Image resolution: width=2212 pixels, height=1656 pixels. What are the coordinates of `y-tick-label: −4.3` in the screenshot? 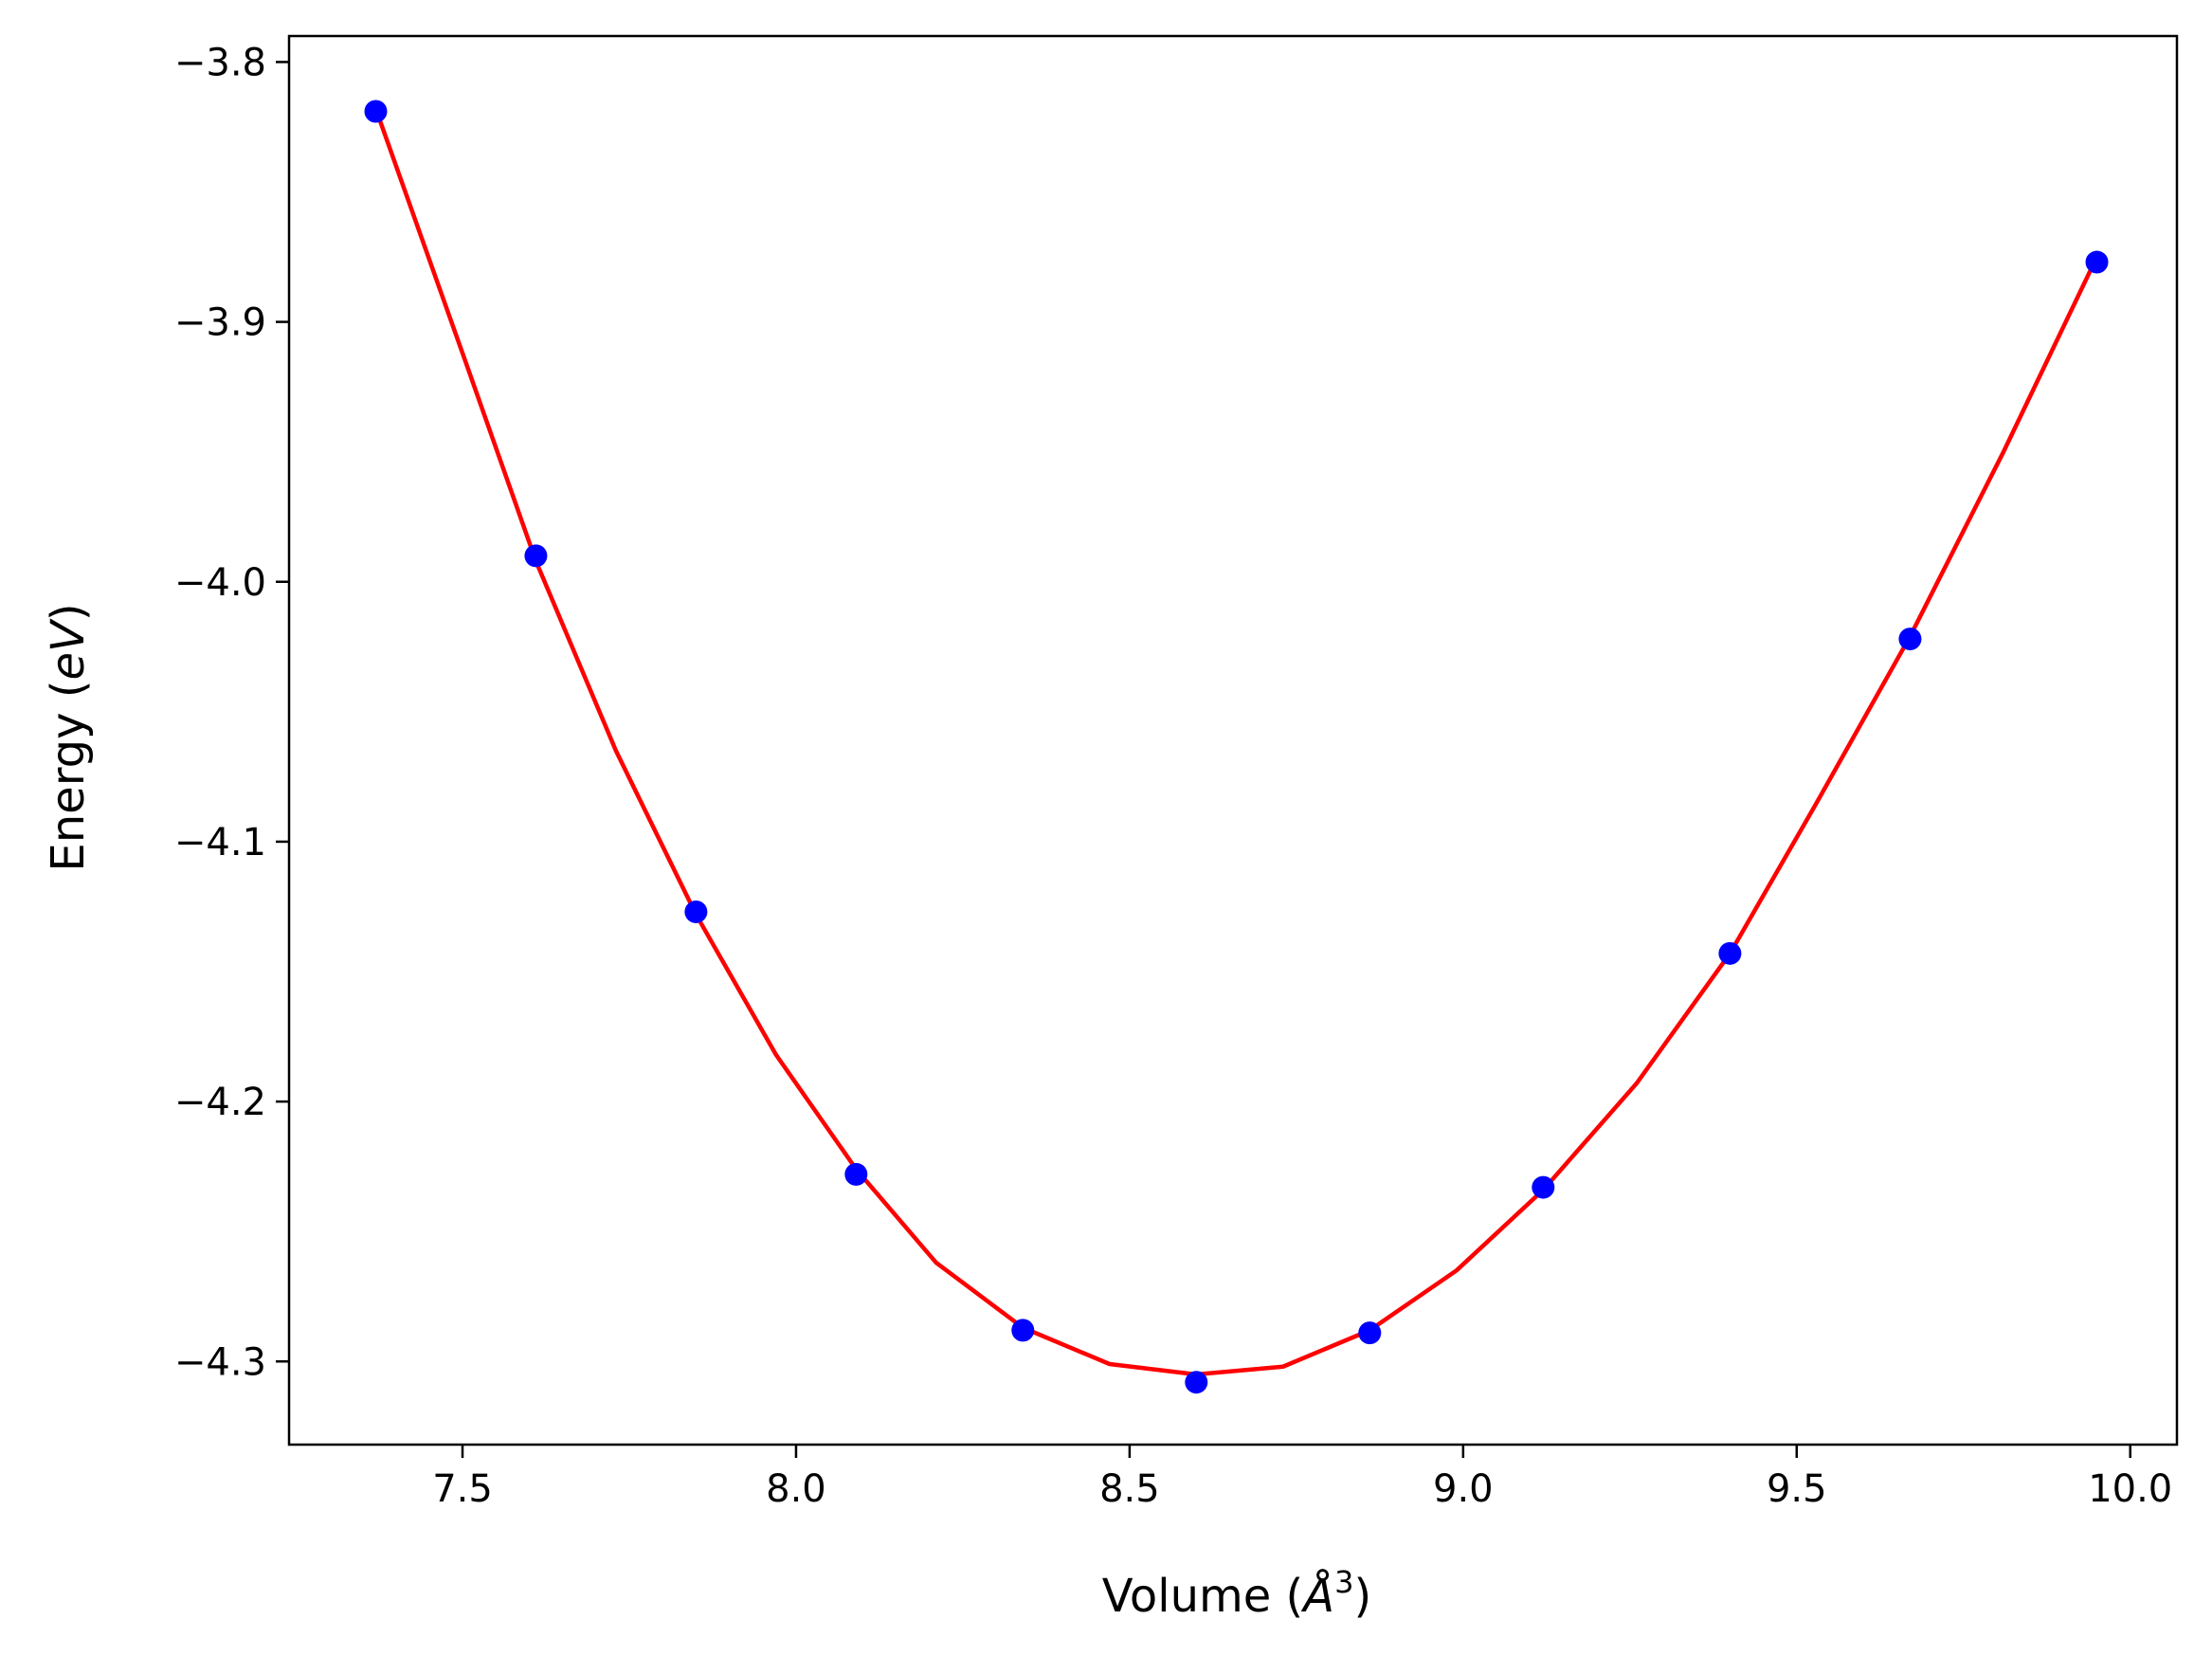 It's located at (220, 1362).